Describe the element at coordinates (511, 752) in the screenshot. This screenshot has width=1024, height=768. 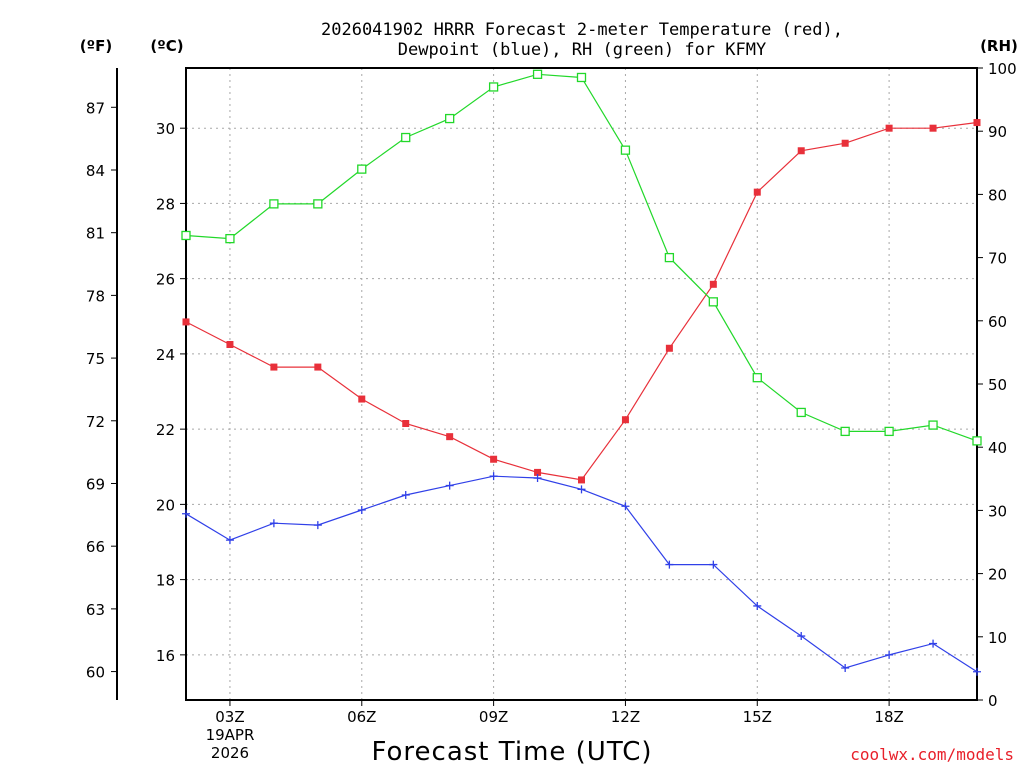
I see `x-axis-label: Forecast Time (UTC)` at that location.